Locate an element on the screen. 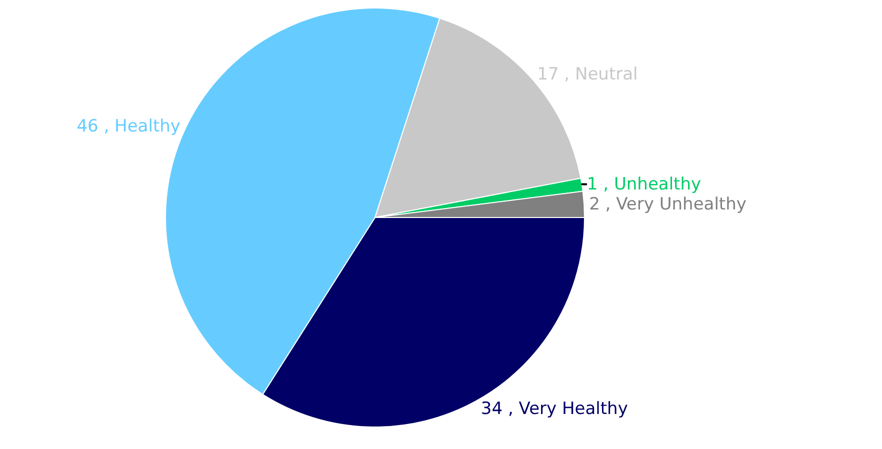 The image size is (882, 449). slice-label: 2 , Very Unhealthy is located at coordinates (667, 204).